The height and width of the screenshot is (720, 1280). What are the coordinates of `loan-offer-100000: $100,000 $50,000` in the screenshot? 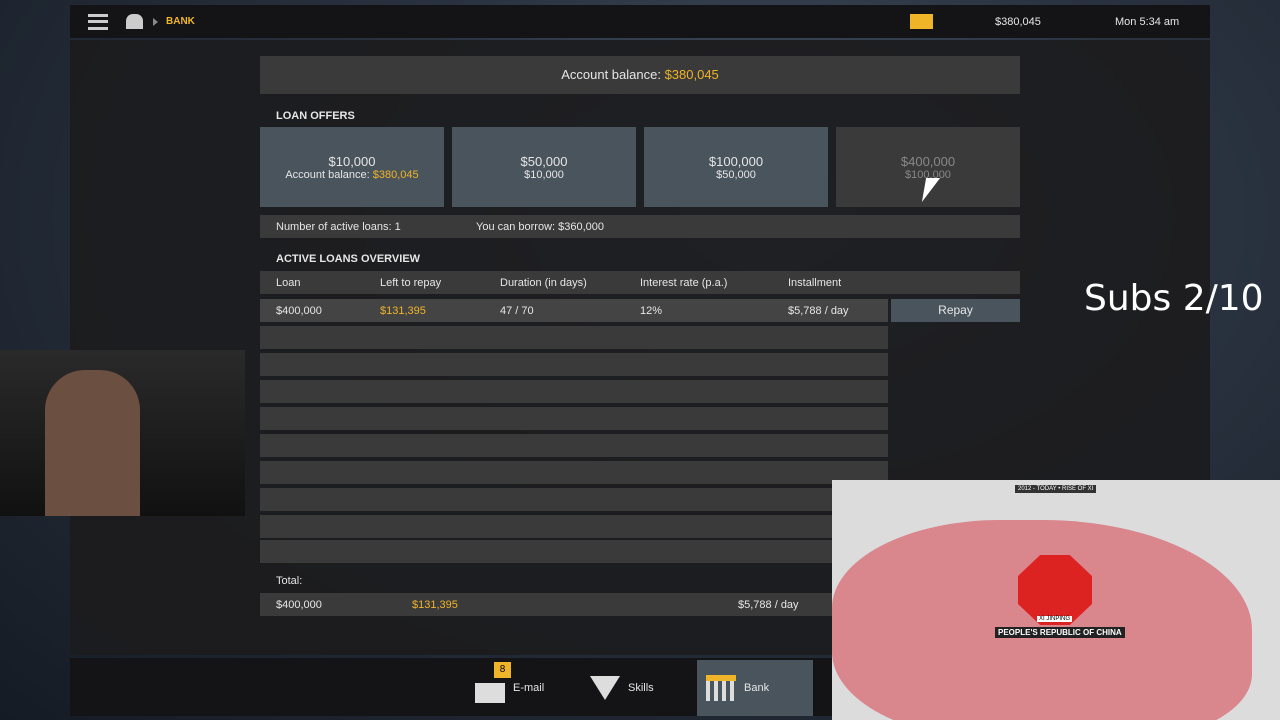 It's located at (736, 167).